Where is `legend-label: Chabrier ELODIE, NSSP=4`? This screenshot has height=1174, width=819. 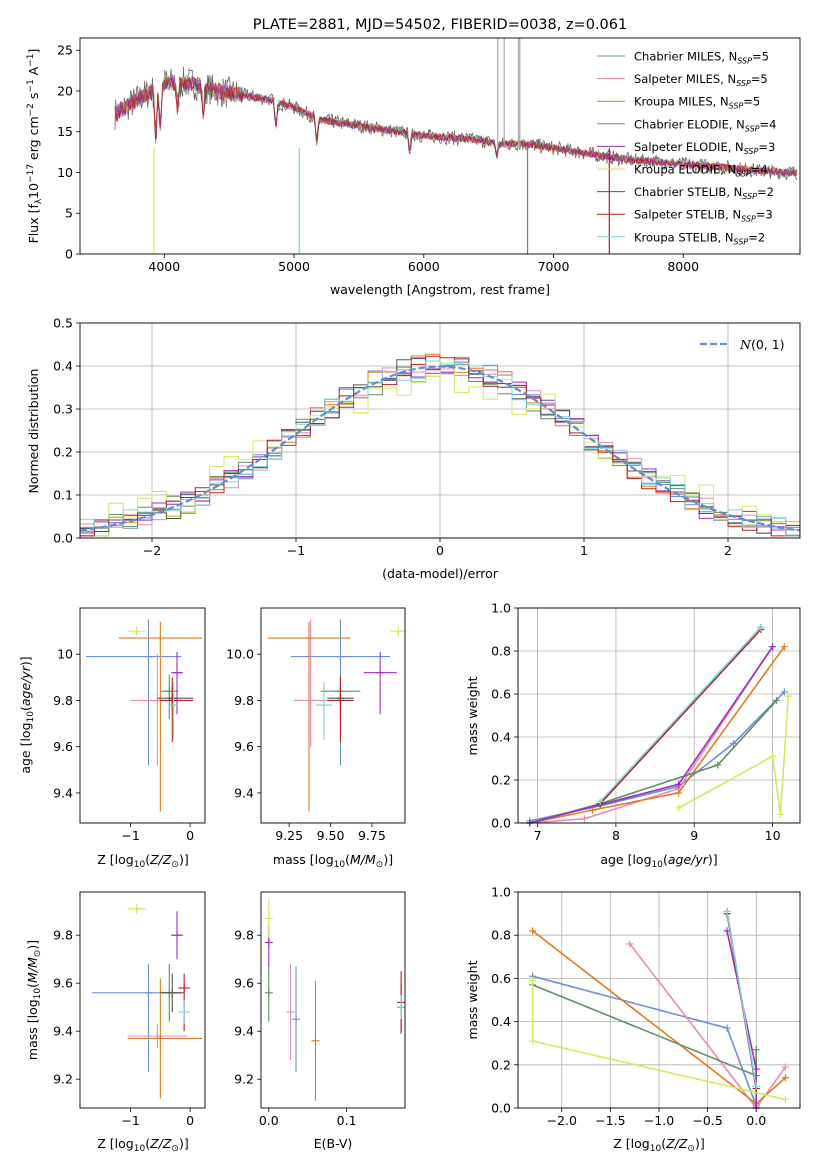 legend-label: Chabrier ELODIE, NSSP=4 is located at coordinates (705, 125).